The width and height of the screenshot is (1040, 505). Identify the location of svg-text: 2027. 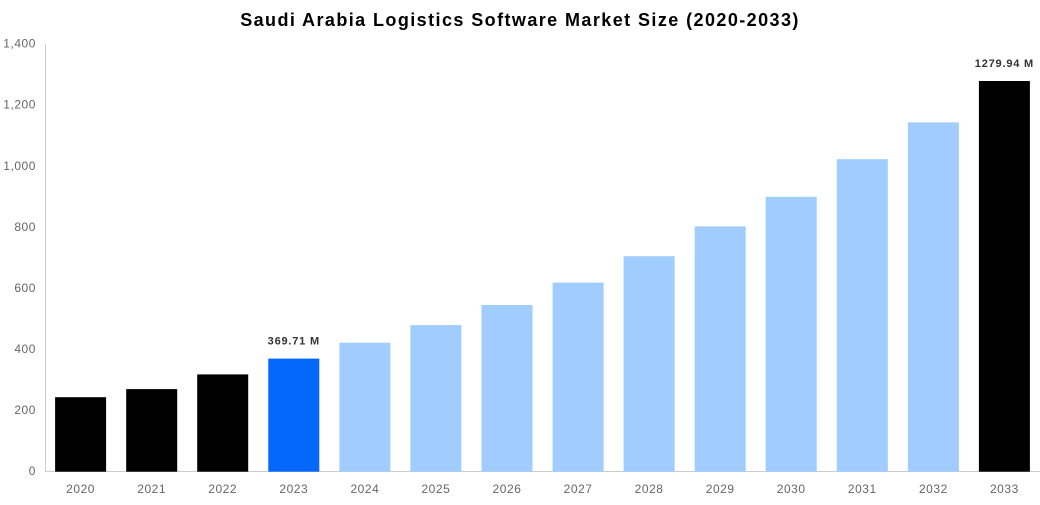
(578, 489).